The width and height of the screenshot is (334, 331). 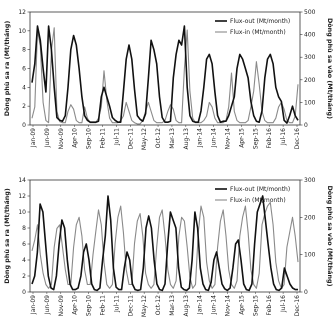 What do you see at coordinates (22, 180) in the screenshot?
I see `y-left-tick-label: 14` at bounding box center [22, 180].